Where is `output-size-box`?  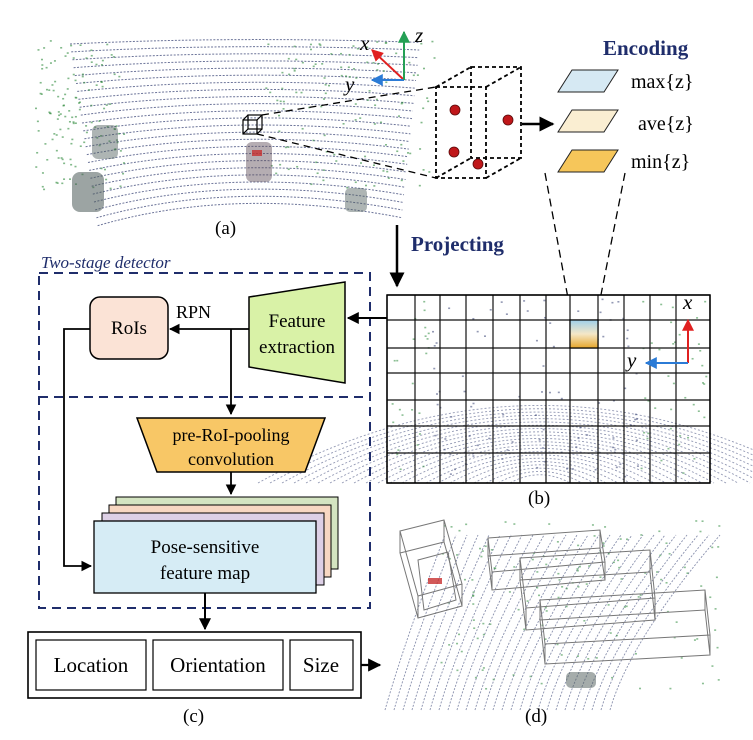
output-size-box is located at coordinates (321, 665).